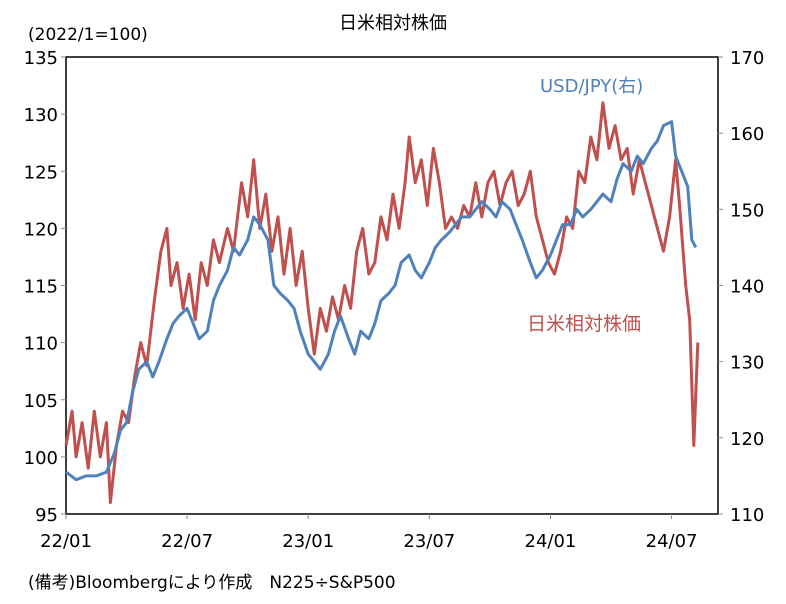 The height and width of the screenshot is (604, 786). Describe the element at coordinates (187, 541) in the screenshot. I see `x-tick-label: 22/07` at that location.